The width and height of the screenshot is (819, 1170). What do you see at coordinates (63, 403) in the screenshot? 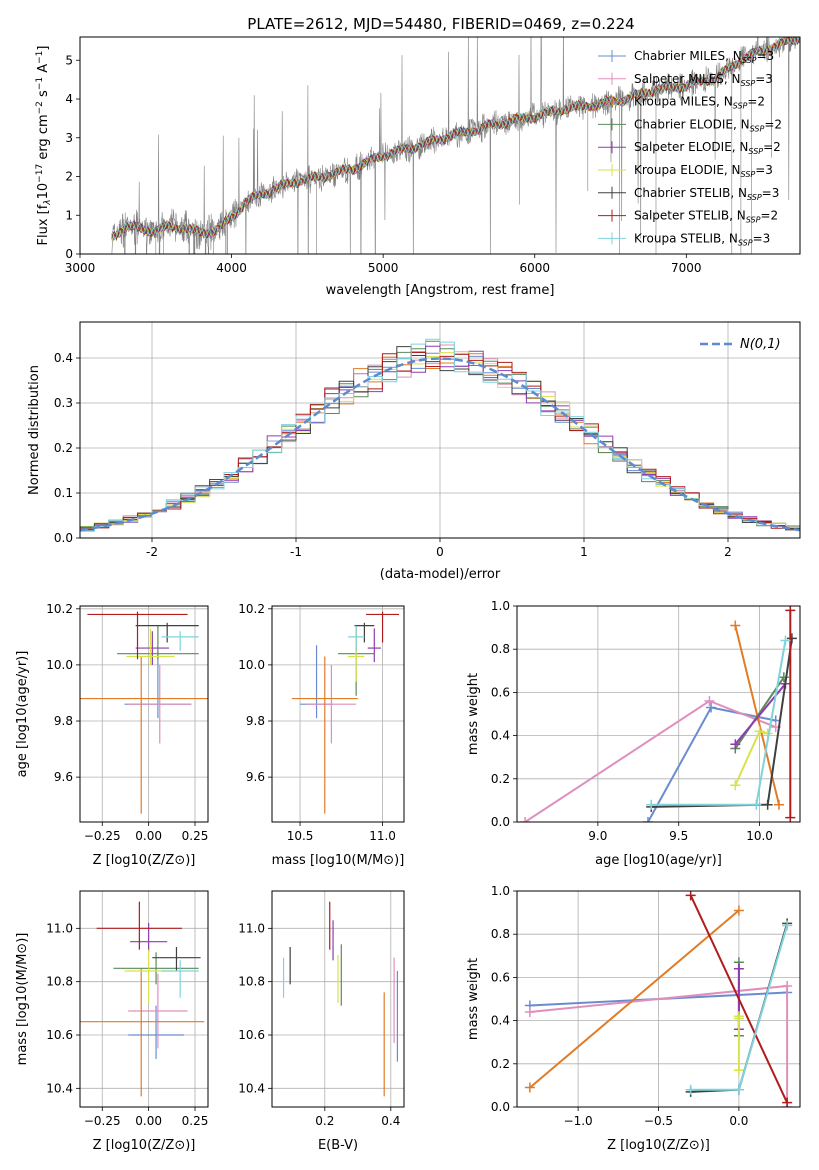
I see `y-tick-label: 0.3` at bounding box center [63, 403].